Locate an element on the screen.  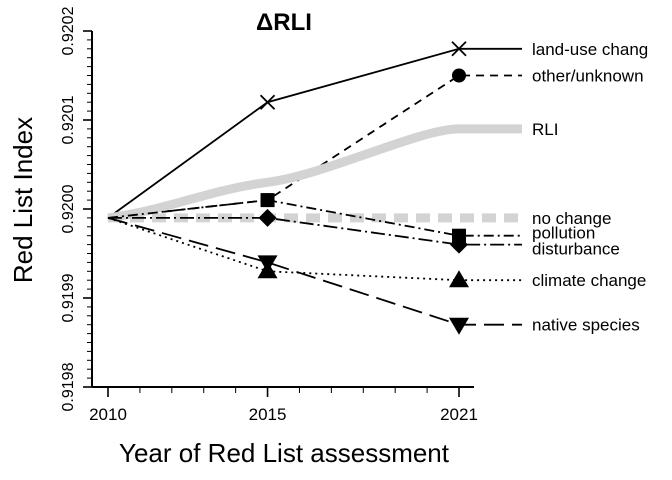
y-axis-title: Red List Index is located at coordinates (23, 200).